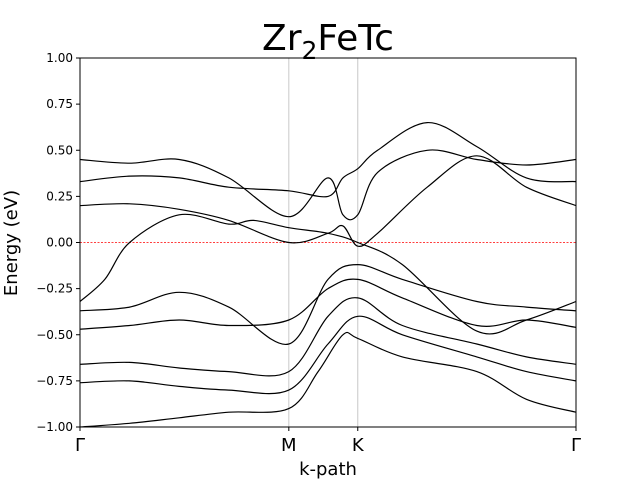  I want to click on y-tick-label: −0.50, so click(54, 335).